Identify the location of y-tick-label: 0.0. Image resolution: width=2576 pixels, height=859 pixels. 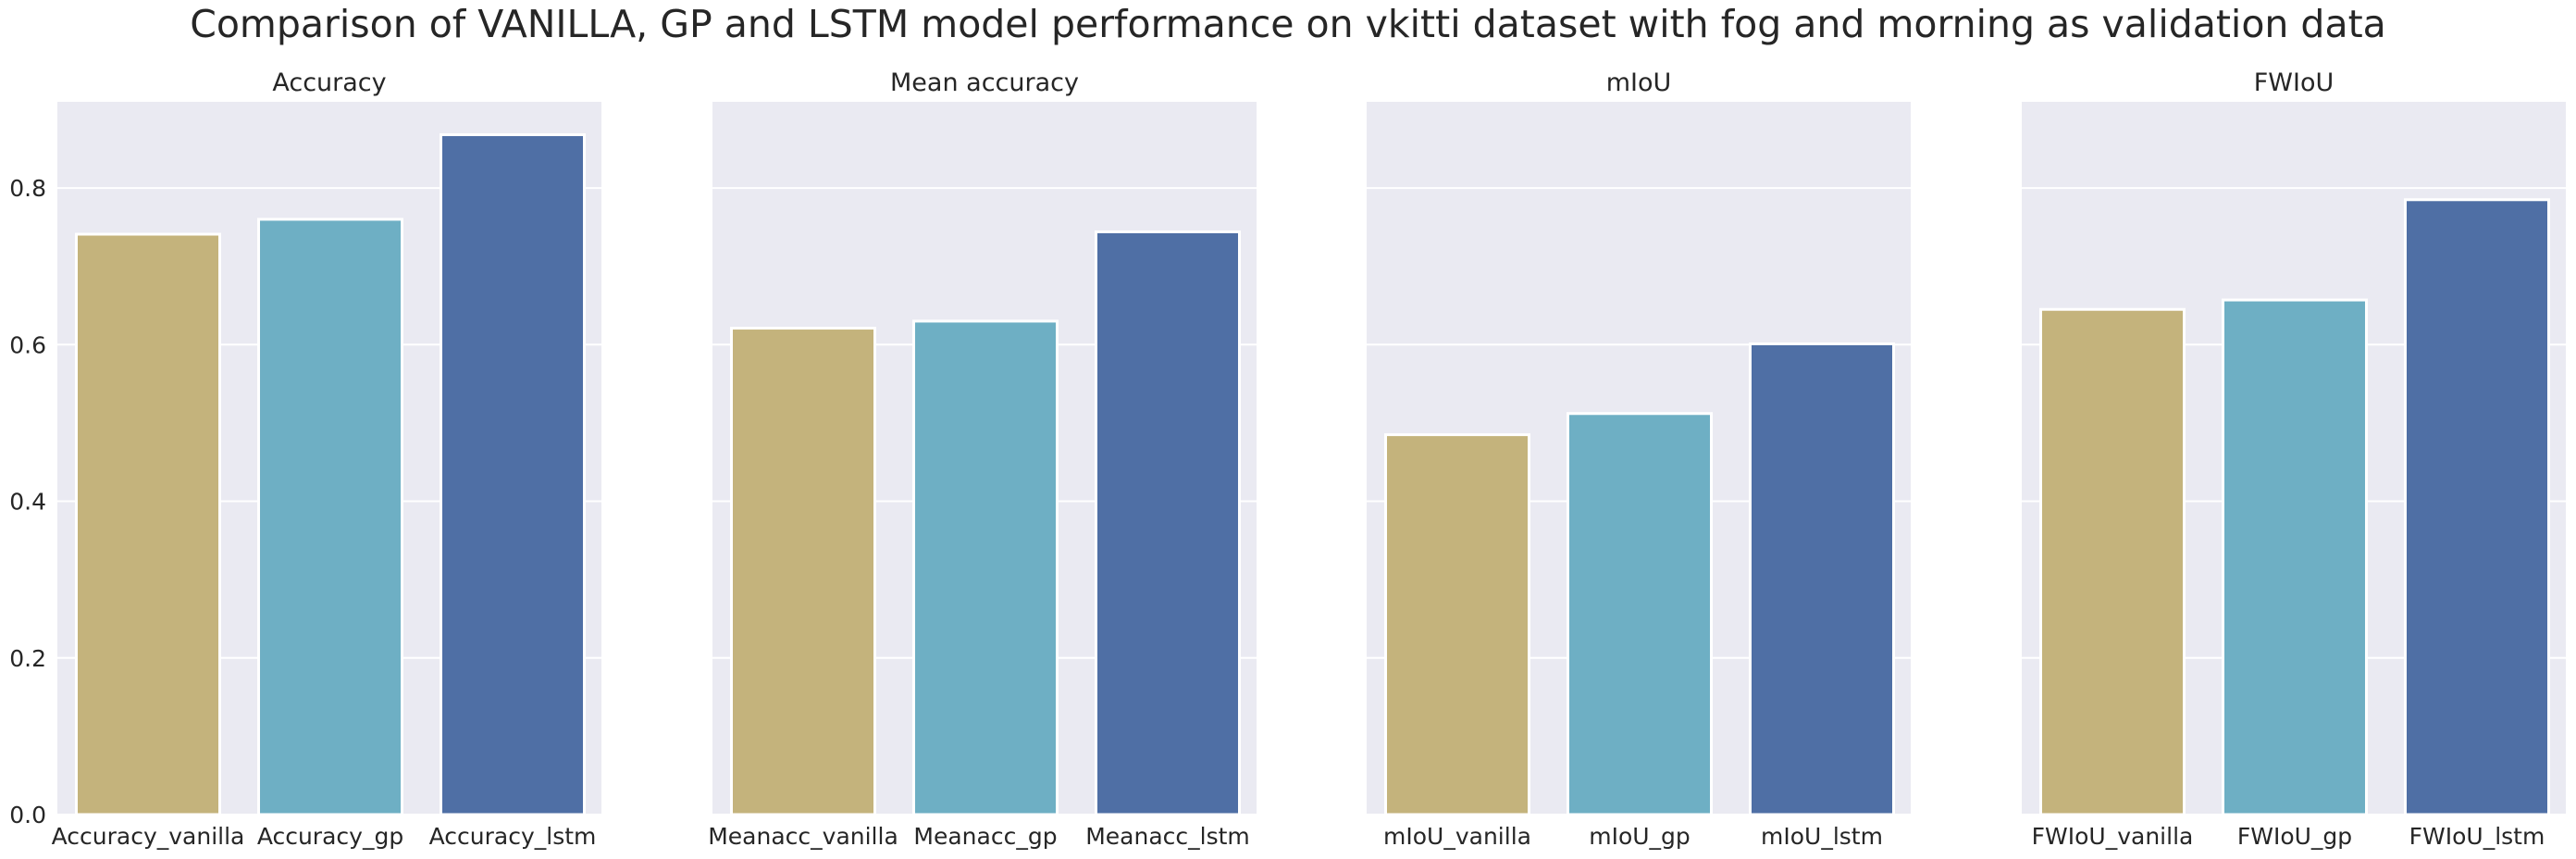
(28, 815).